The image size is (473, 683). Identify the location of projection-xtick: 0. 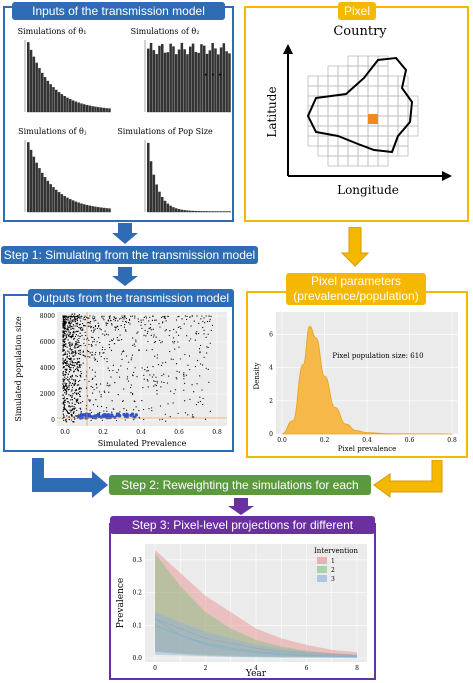
(155, 668).